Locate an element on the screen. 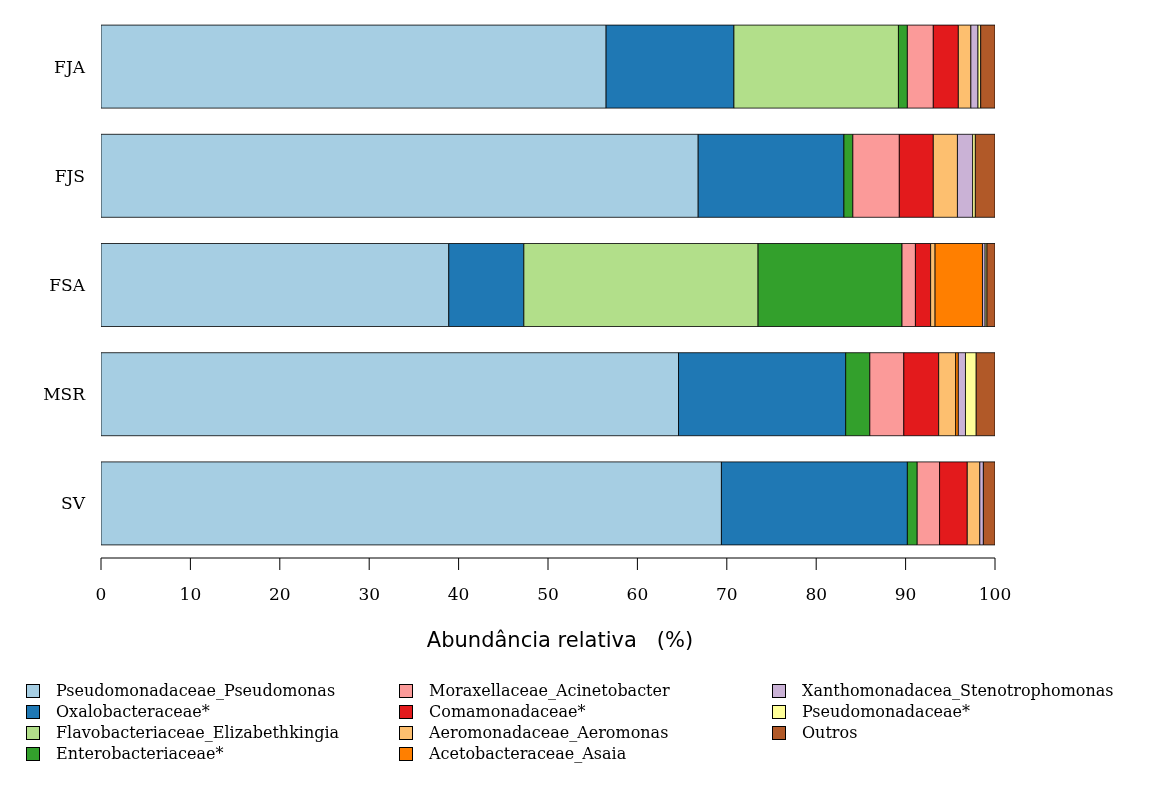  x-tick-label: 60 is located at coordinates (637, 594).